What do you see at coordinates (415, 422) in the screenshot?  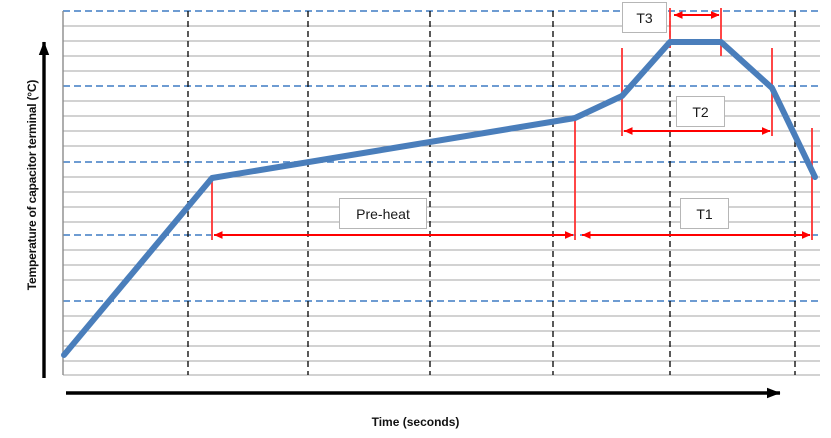 I see `x-axis-label: Time (seconds)` at bounding box center [415, 422].